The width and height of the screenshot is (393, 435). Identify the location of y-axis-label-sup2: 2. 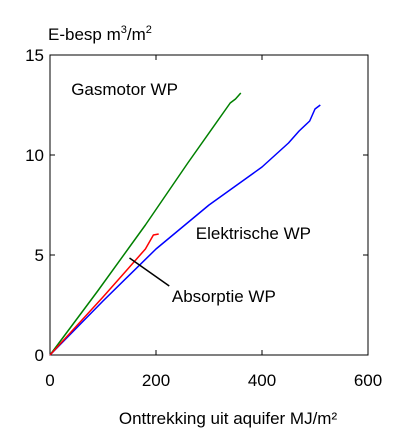
(149, 30).